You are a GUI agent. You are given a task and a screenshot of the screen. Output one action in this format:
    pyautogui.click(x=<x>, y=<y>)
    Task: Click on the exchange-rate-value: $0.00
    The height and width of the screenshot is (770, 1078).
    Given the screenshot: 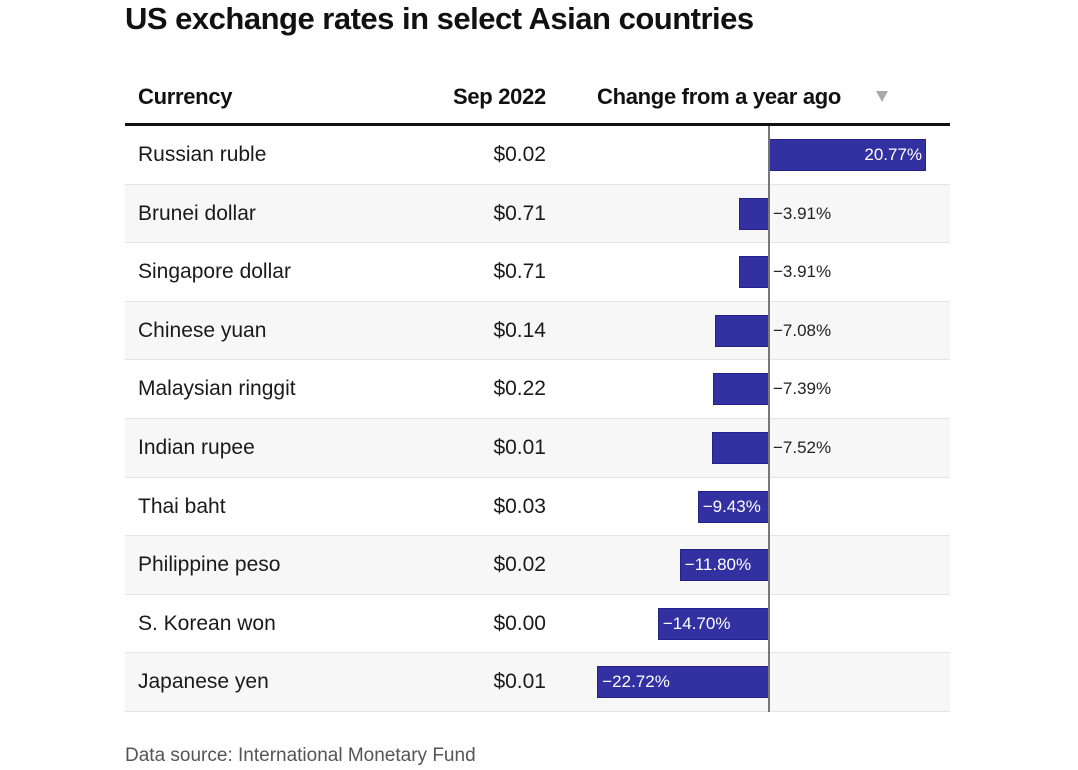 What is the action you would take?
    pyautogui.click(x=519, y=623)
    